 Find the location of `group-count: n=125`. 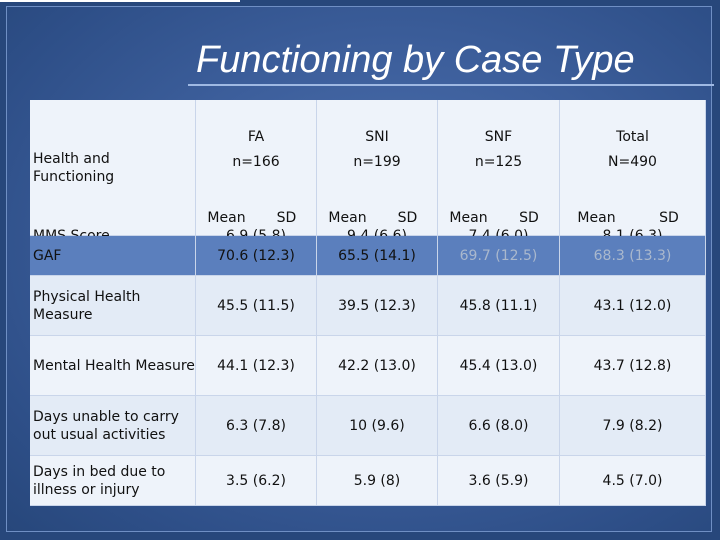

group-count: n=125 is located at coordinates (498, 162).